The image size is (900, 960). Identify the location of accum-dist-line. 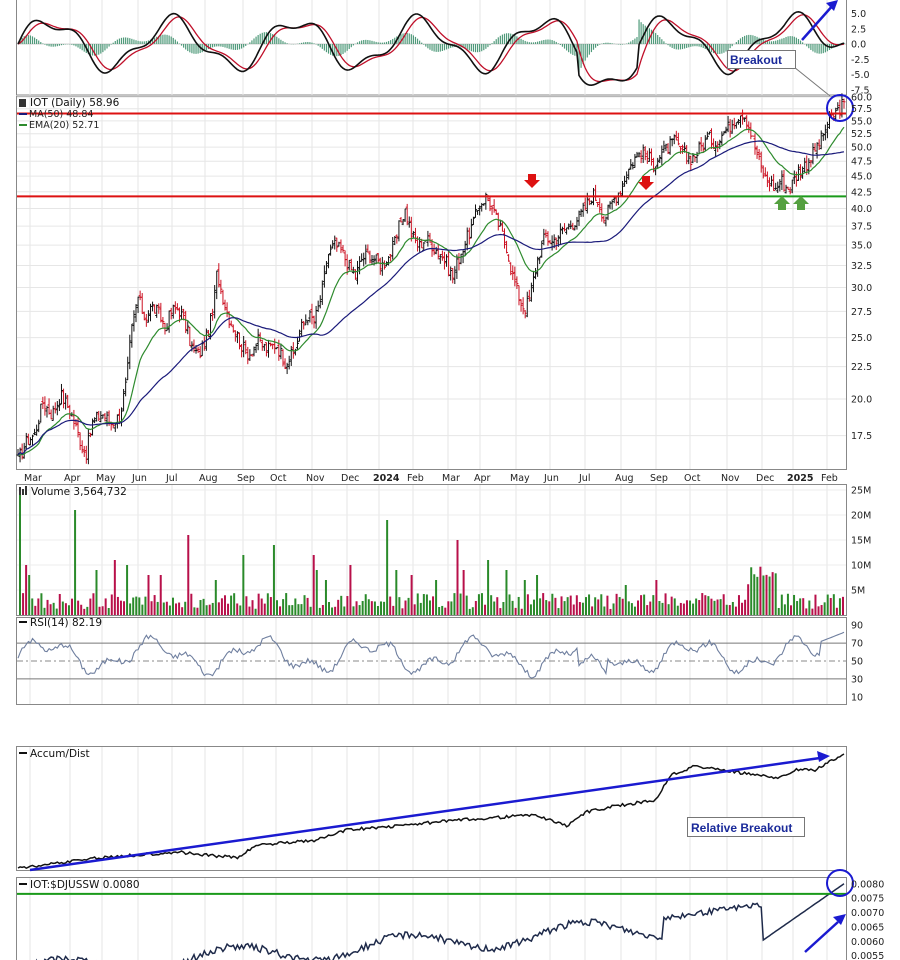
(431, 811).